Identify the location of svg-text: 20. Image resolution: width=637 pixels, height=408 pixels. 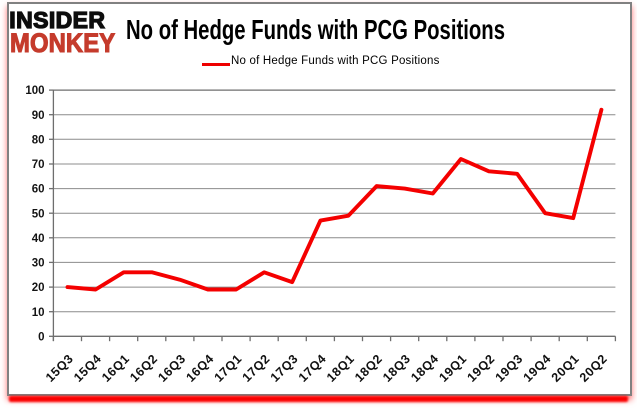
(38, 288).